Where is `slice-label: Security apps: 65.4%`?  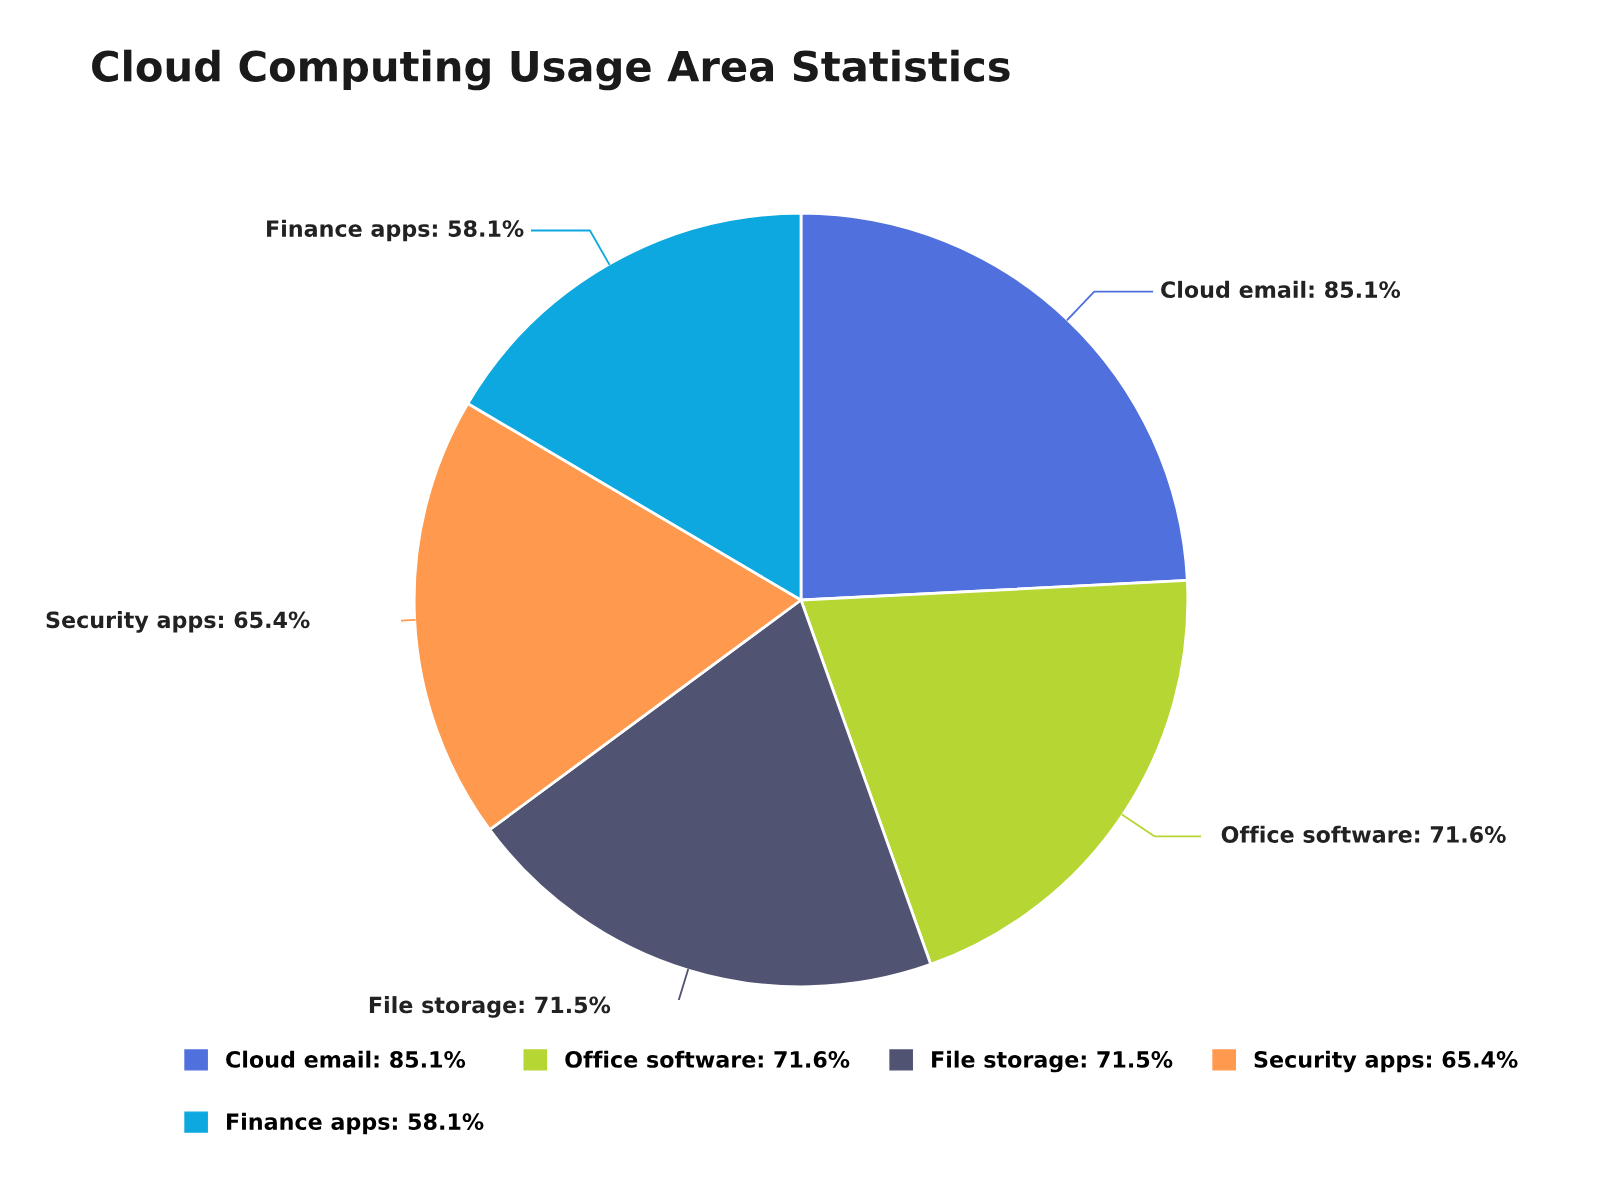
slice-label: Security apps: 65.4% is located at coordinates (178, 622).